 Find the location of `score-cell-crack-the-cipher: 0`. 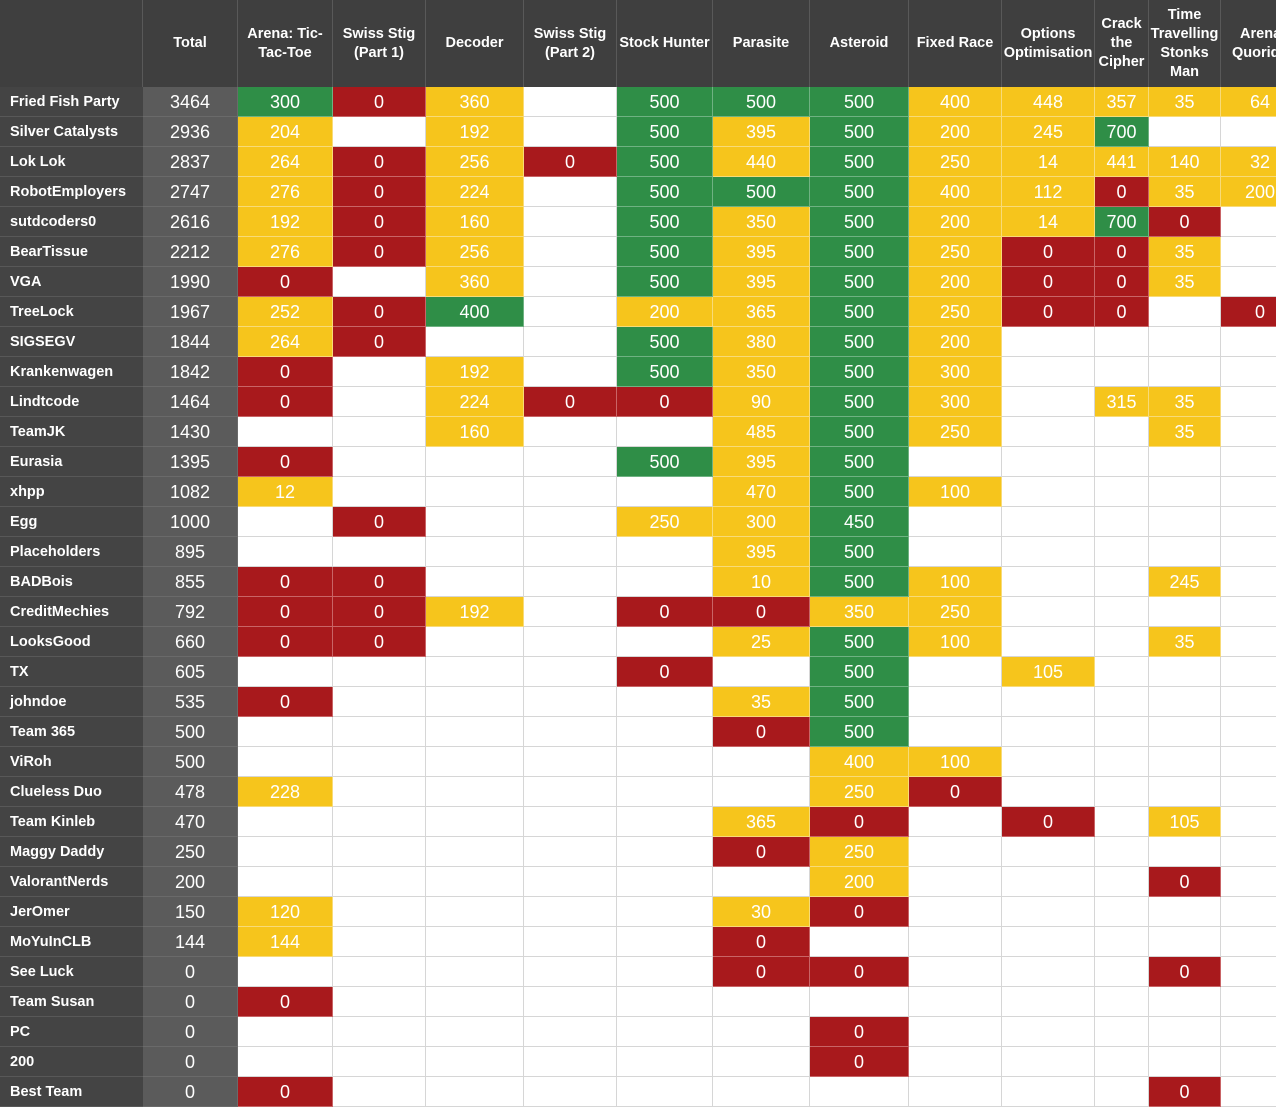

score-cell-crack-the-cipher: 0 is located at coordinates (1122, 282).